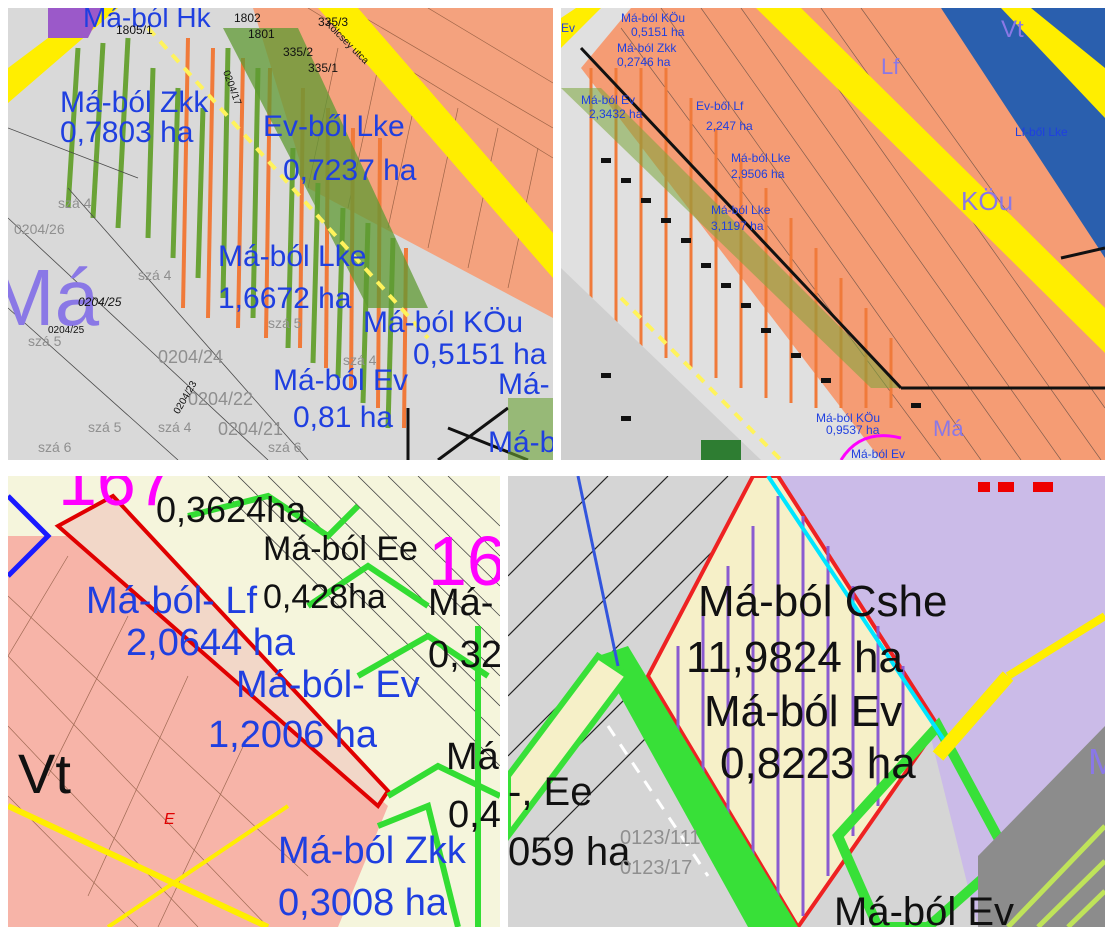 The width and height of the screenshot is (1105, 927). I want to click on label-m-right: M, so click(1096, 761).